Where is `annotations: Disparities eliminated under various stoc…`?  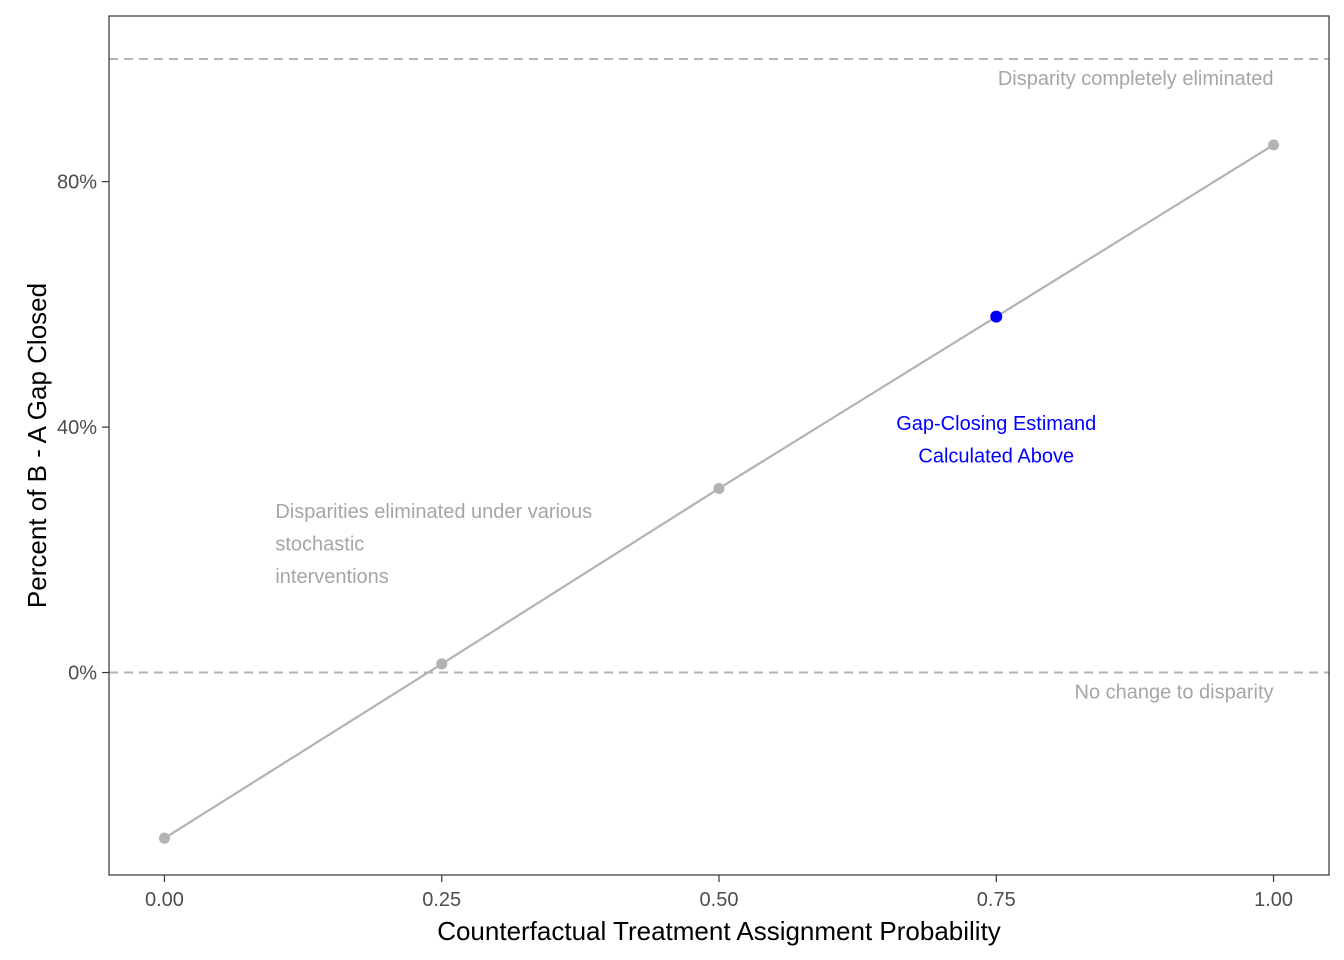
annotations: Disparities eliminated under various stoc… is located at coordinates (685, 500).